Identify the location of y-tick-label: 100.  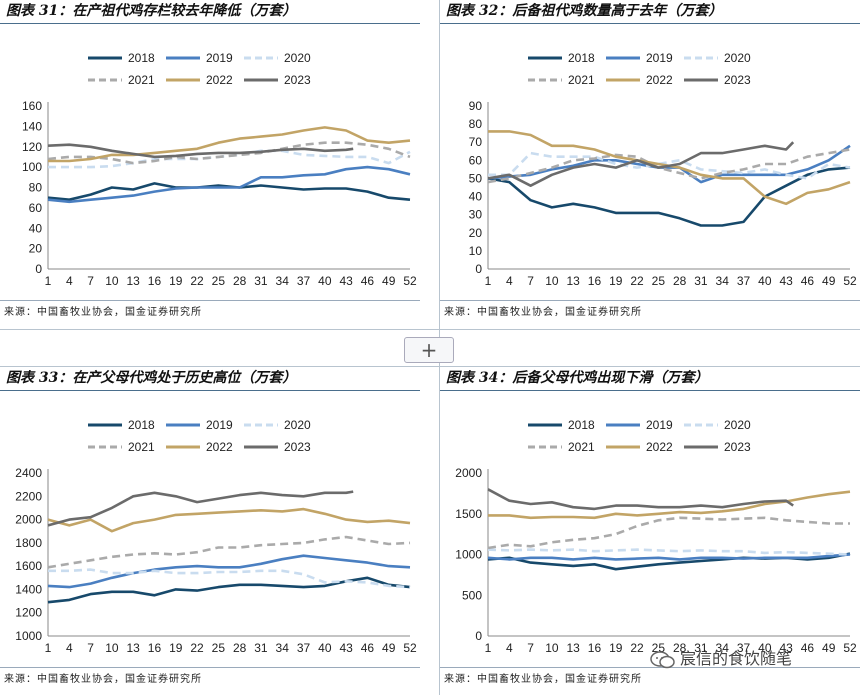
(32, 167).